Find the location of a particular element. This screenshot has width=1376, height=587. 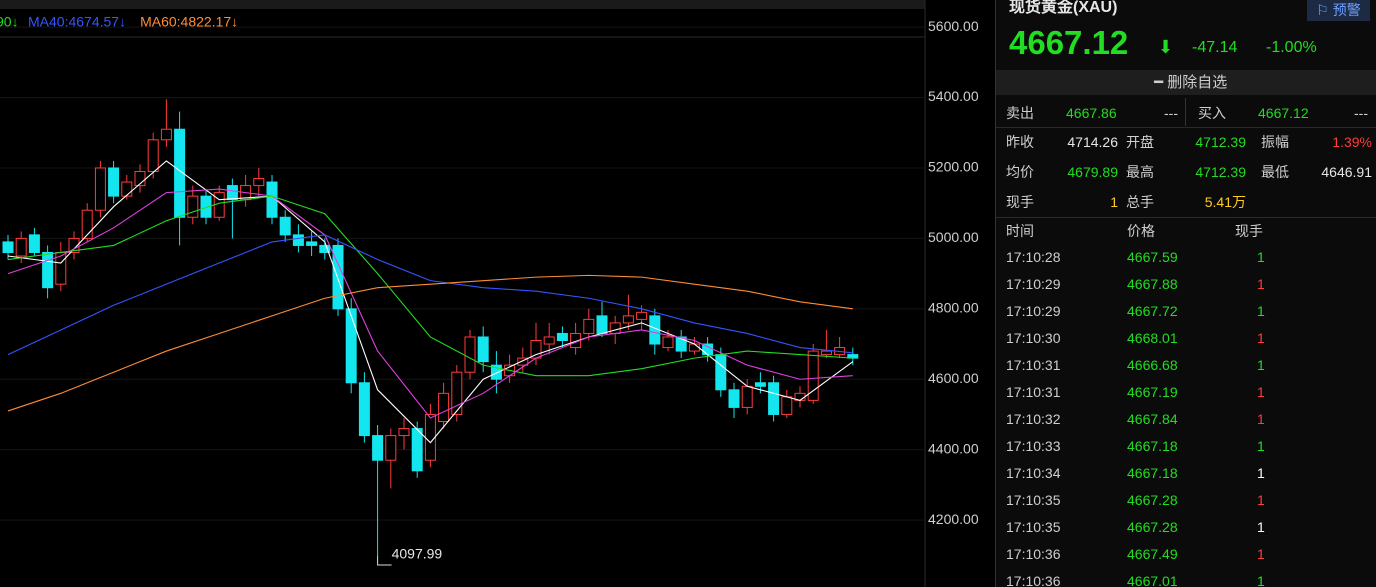

legend-entry: MA60:4822.17↓ is located at coordinates (189, 22).